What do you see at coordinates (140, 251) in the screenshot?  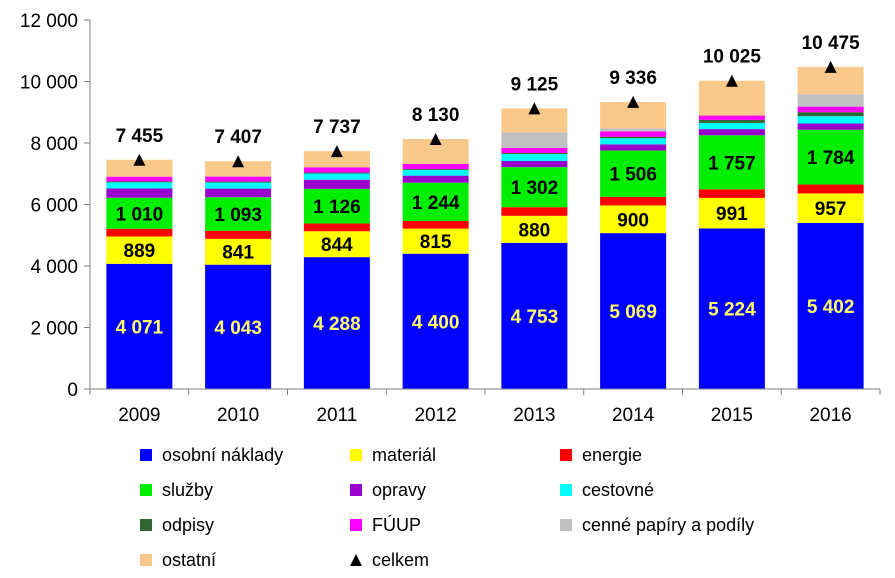 I see `data-label-material: 889` at bounding box center [140, 251].